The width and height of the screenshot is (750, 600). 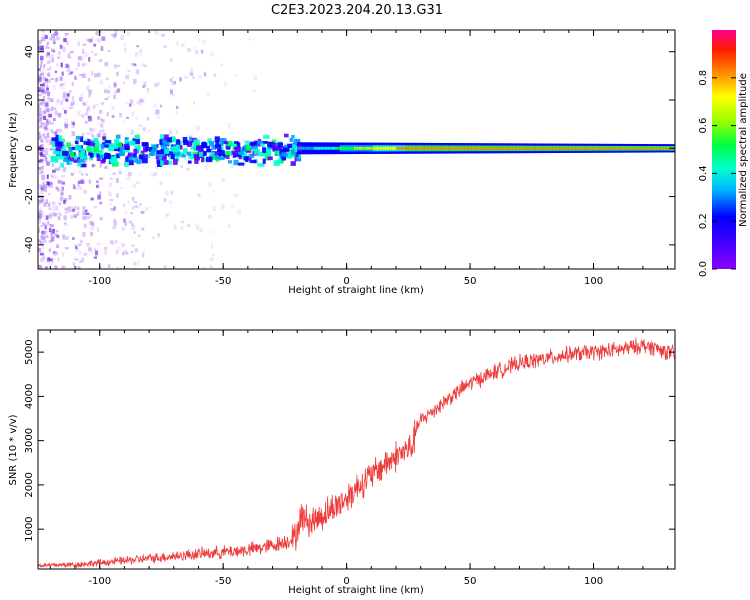 I want to click on x-tick-label: -100, so click(x=99, y=581).